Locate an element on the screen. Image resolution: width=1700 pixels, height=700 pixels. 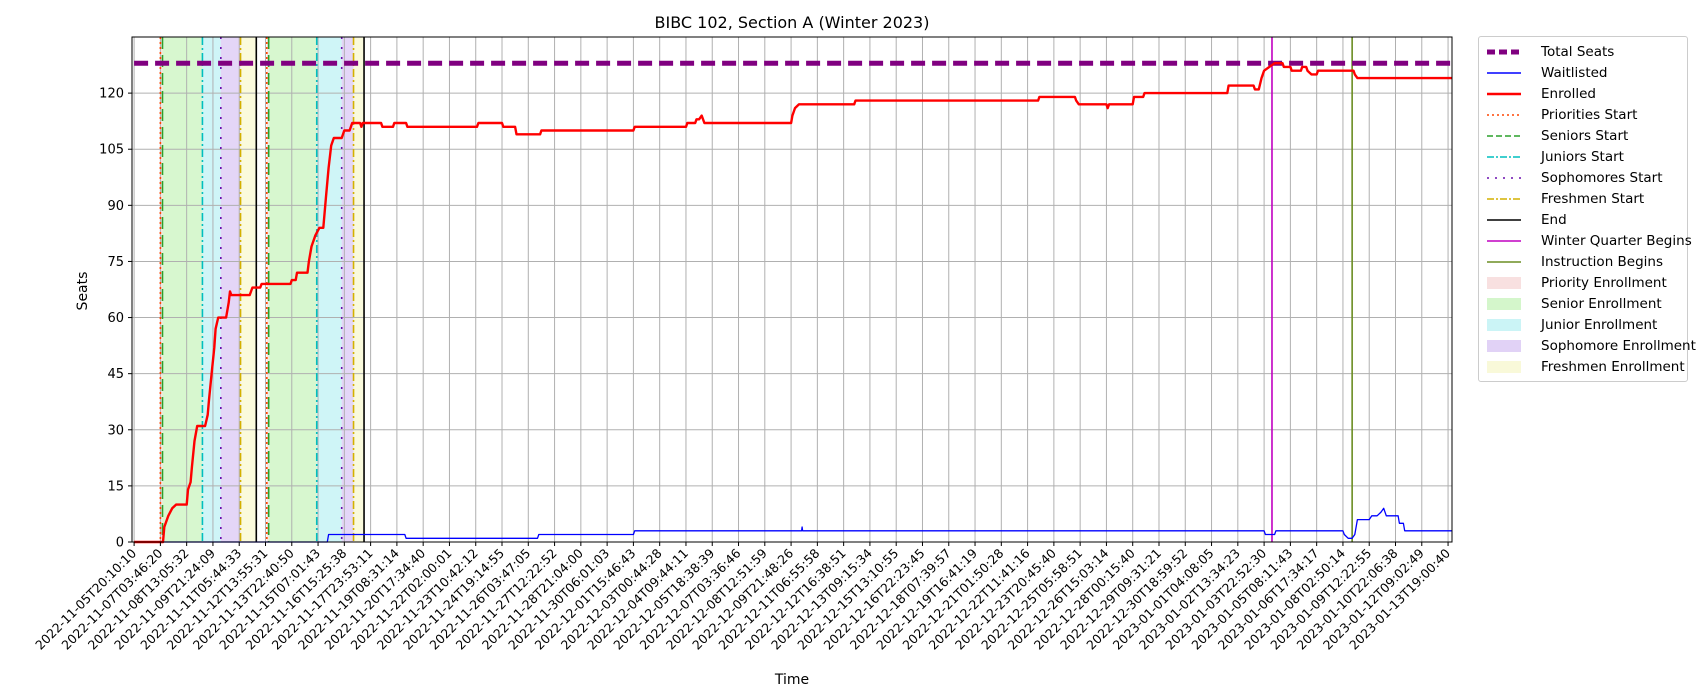
legend-item: Freshmen Start is located at coordinates (1583, 198).